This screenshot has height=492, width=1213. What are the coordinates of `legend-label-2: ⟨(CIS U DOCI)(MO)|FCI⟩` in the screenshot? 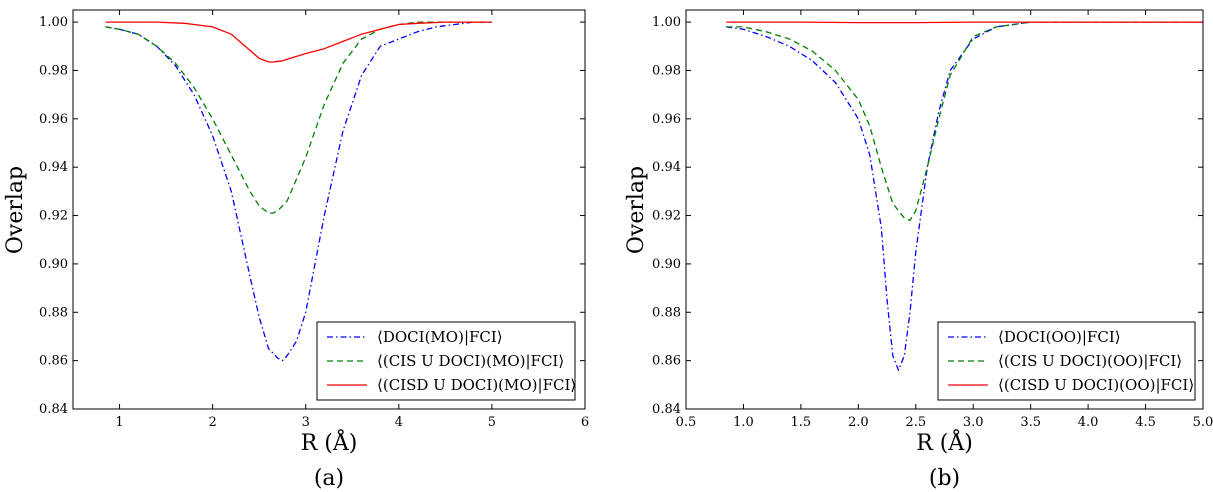 It's located at (470, 361).